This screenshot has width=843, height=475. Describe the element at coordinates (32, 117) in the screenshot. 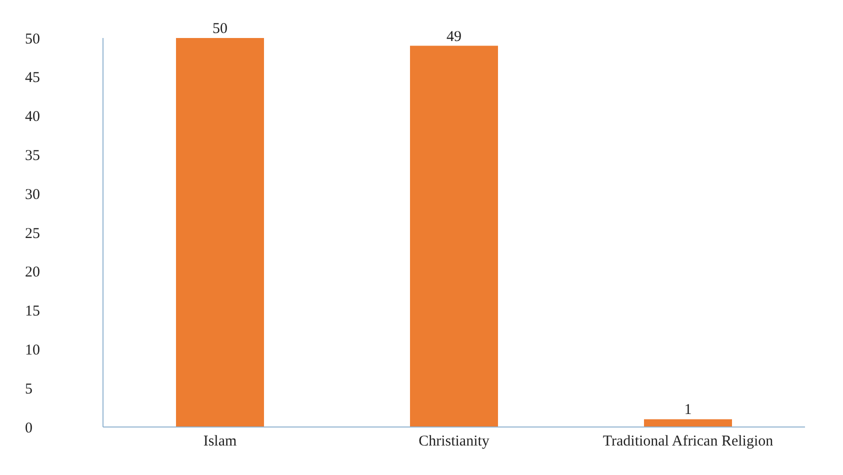

I see `y-tick-label: 40` at that location.